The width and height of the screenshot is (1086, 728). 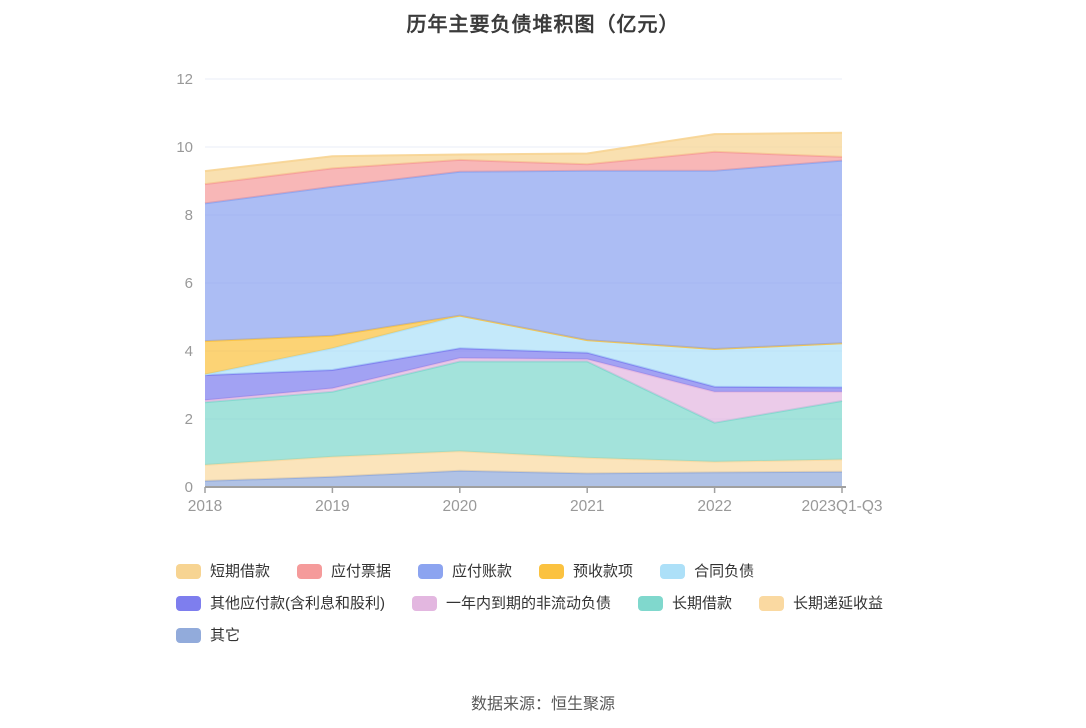 What do you see at coordinates (184, 147) in the screenshot?
I see `y-axis-label-10: 10` at bounding box center [184, 147].